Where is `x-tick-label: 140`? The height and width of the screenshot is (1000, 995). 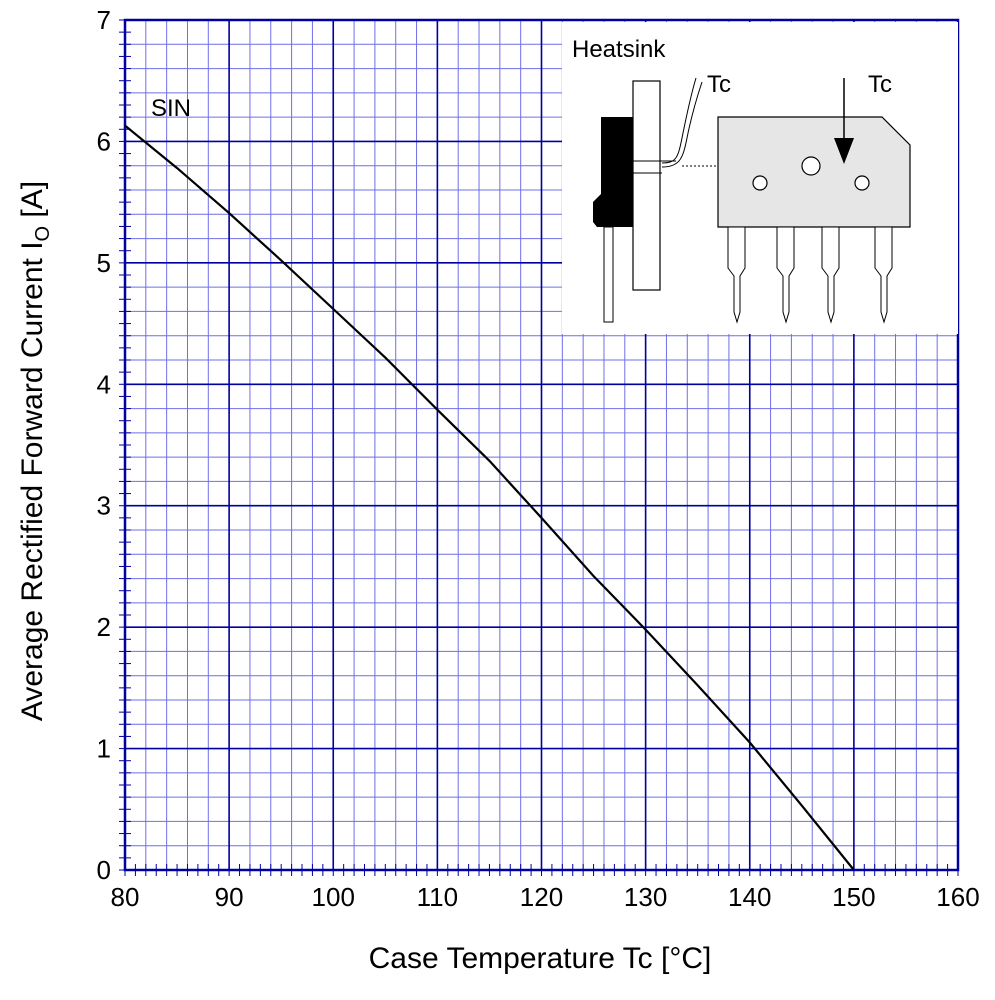 x-tick-label: 140 is located at coordinates (749, 897).